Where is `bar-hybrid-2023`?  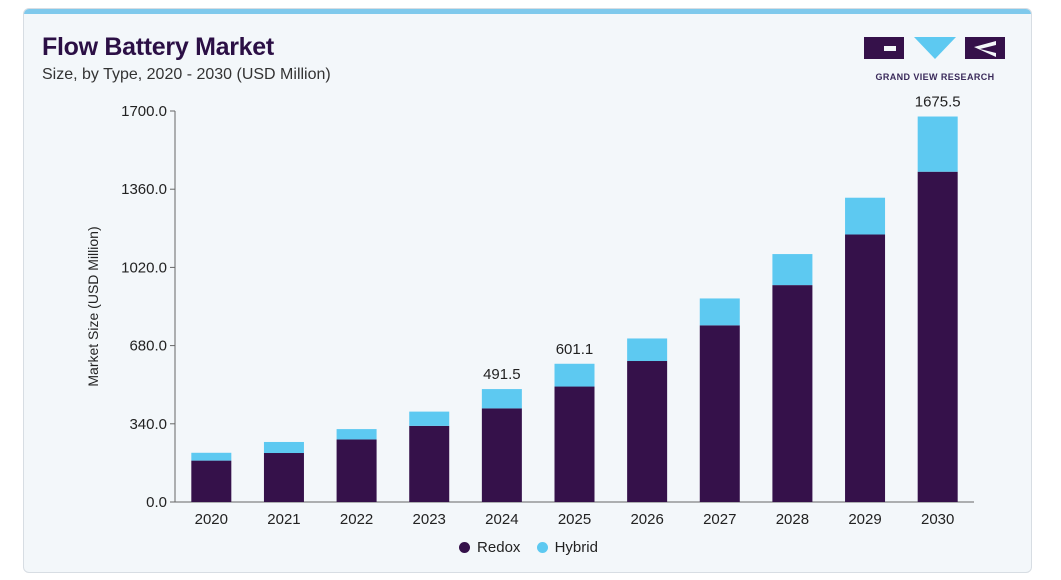
bar-hybrid-2023 is located at coordinates (429, 418).